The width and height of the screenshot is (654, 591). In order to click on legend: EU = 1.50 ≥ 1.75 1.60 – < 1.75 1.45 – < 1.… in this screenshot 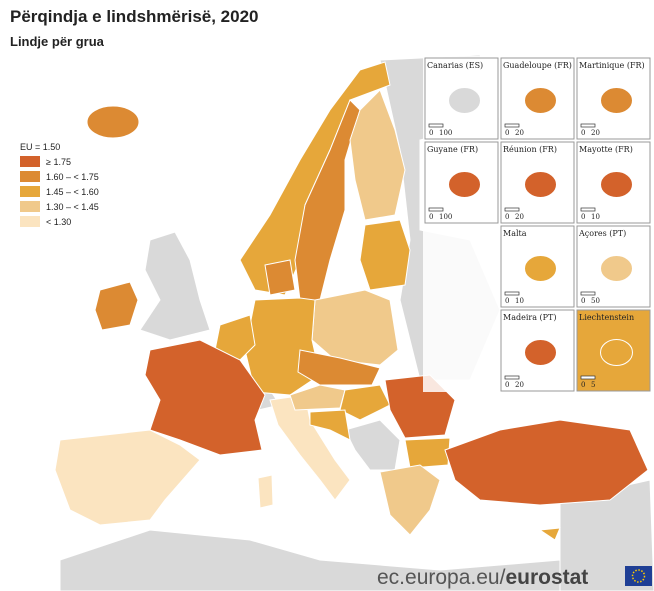, I will do `click(59, 184)`.